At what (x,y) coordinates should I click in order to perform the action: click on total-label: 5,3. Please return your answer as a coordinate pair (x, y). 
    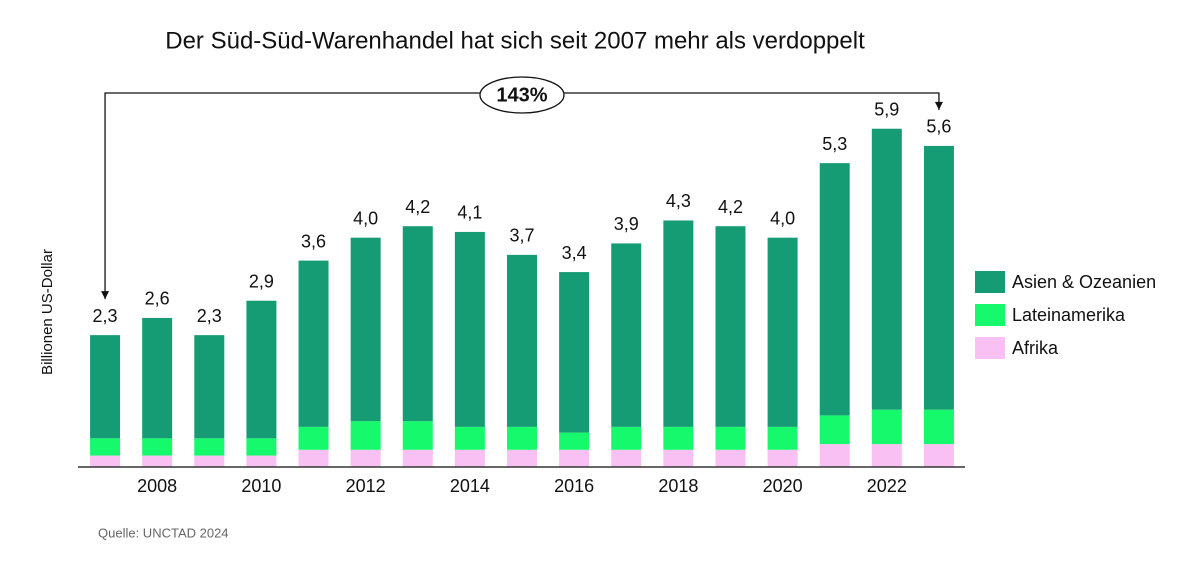
    Looking at the image, I should click on (834, 144).